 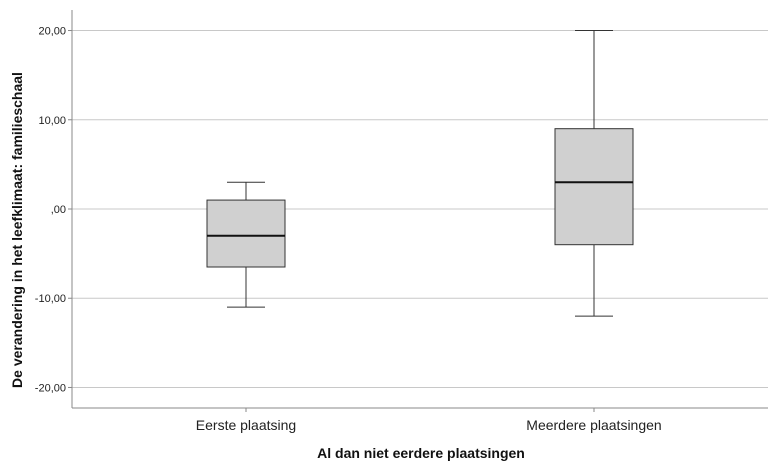 I want to click on x-axis-title: Al dan niet eerdere plaatsingen, so click(x=421, y=453).